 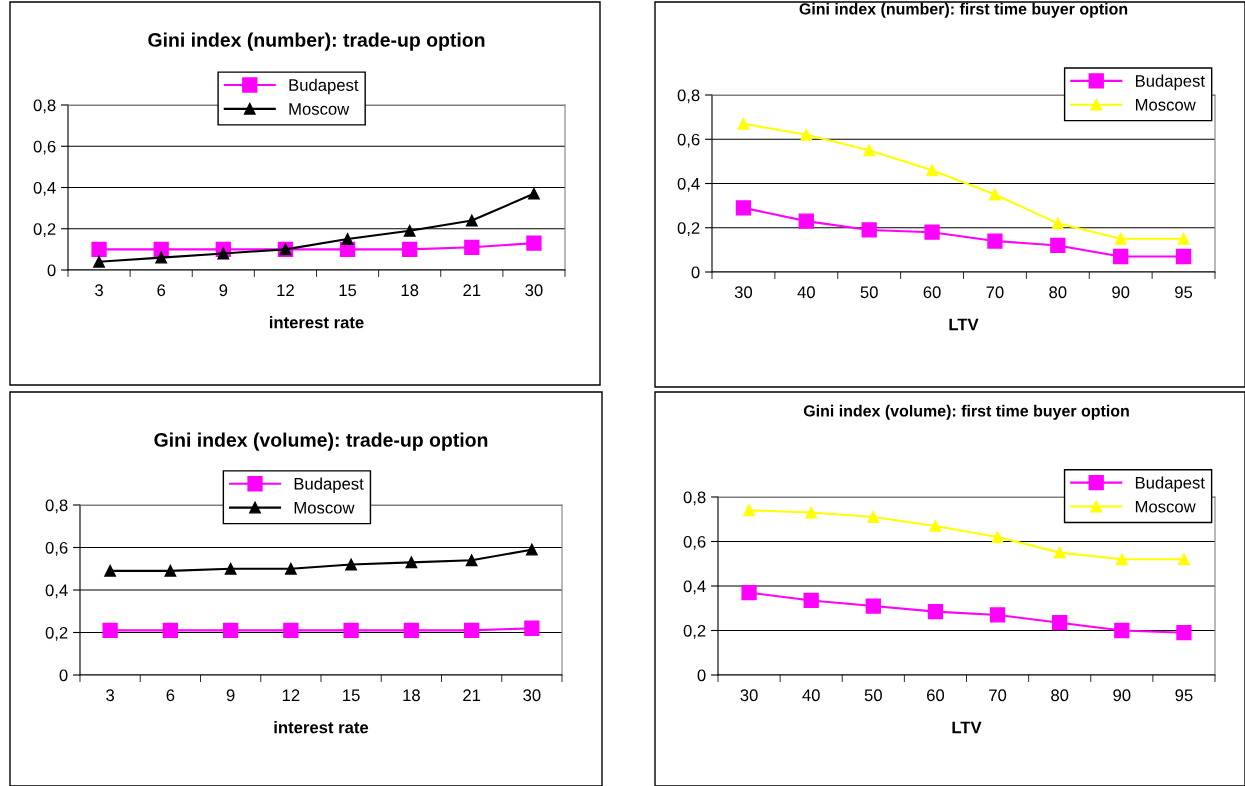 What do you see at coordinates (321, 441) in the screenshot?
I see `chart-title: Gini index (volume): trade-up option` at bounding box center [321, 441].